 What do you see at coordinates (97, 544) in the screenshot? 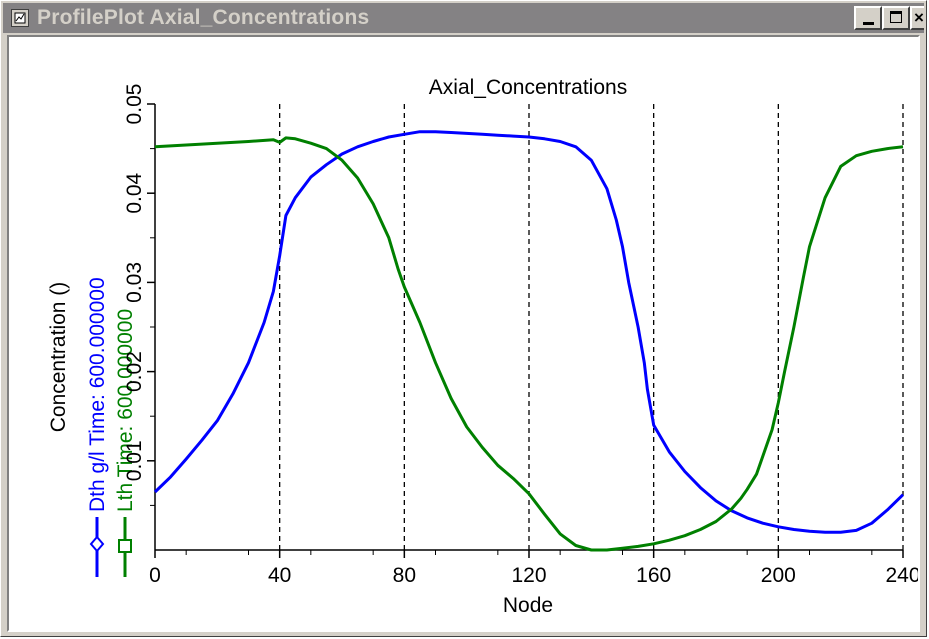
I see `legend-diamond-marker` at bounding box center [97, 544].